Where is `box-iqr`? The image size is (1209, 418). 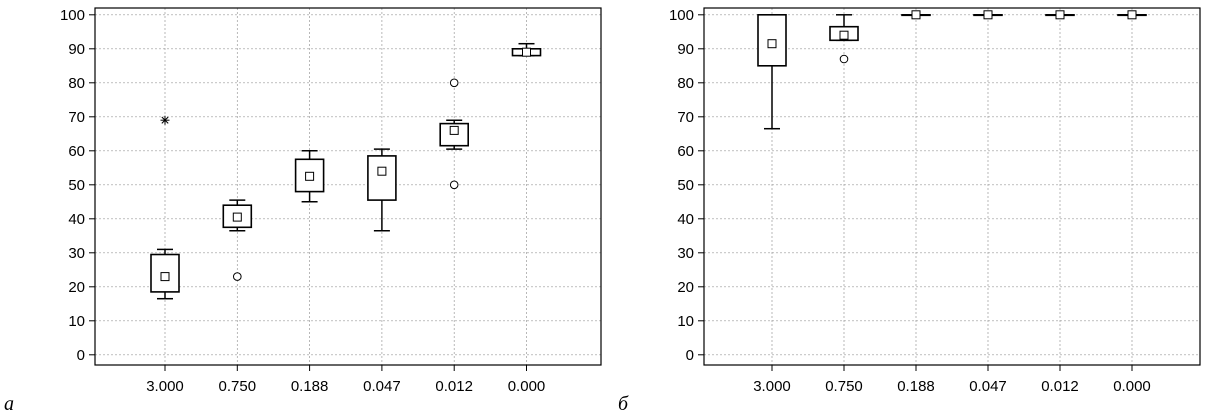 box-iqr is located at coordinates (382, 178).